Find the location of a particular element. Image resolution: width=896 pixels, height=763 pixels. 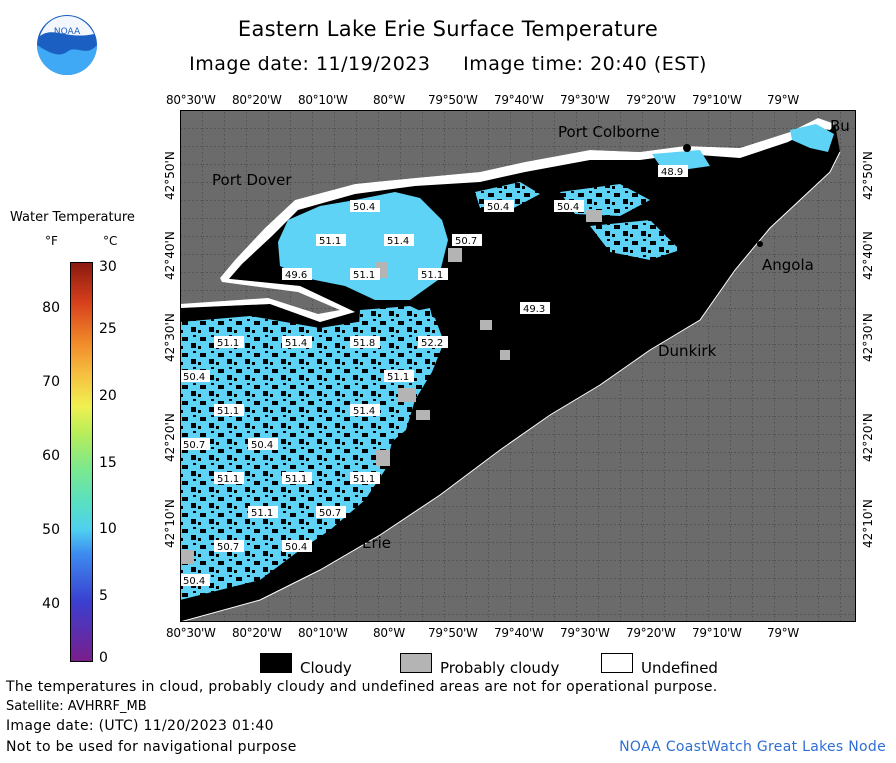

c-tick-20: 20 is located at coordinates (108, 396).